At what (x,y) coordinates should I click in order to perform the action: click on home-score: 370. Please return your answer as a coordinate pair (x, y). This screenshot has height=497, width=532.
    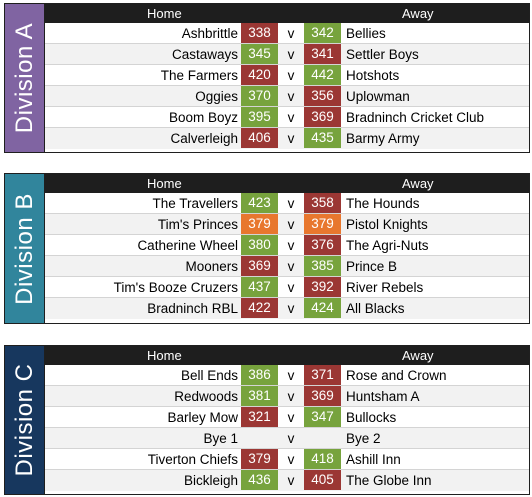
    Looking at the image, I should click on (259, 96).